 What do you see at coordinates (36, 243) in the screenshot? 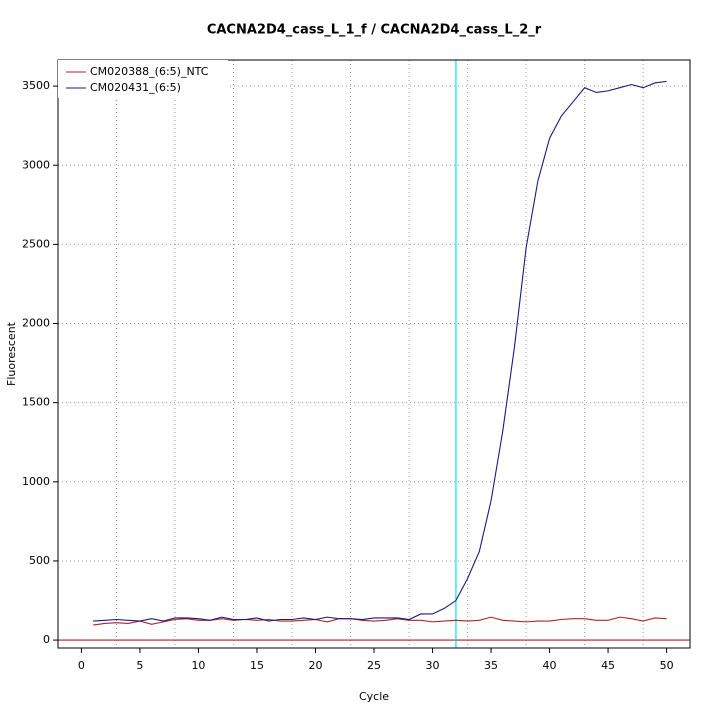
I see `y-tick-label: 2500` at bounding box center [36, 243].